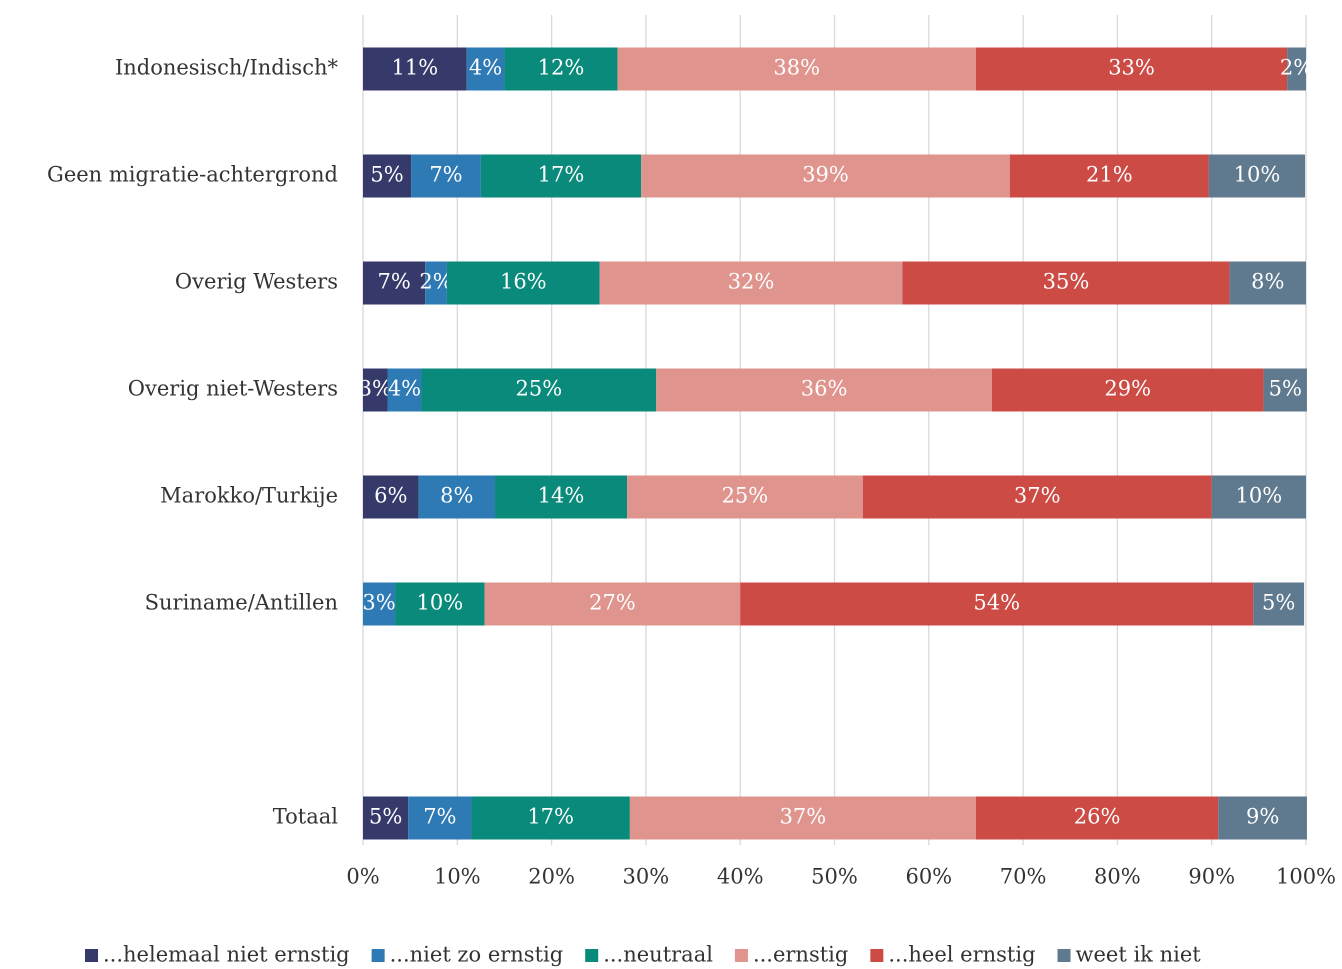 The height and width of the screenshot is (969, 1342). What do you see at coordinates (256, 282) in the screenshot?
I see `y-tick-label: Overig Westers` at bounding box center [256, 282].